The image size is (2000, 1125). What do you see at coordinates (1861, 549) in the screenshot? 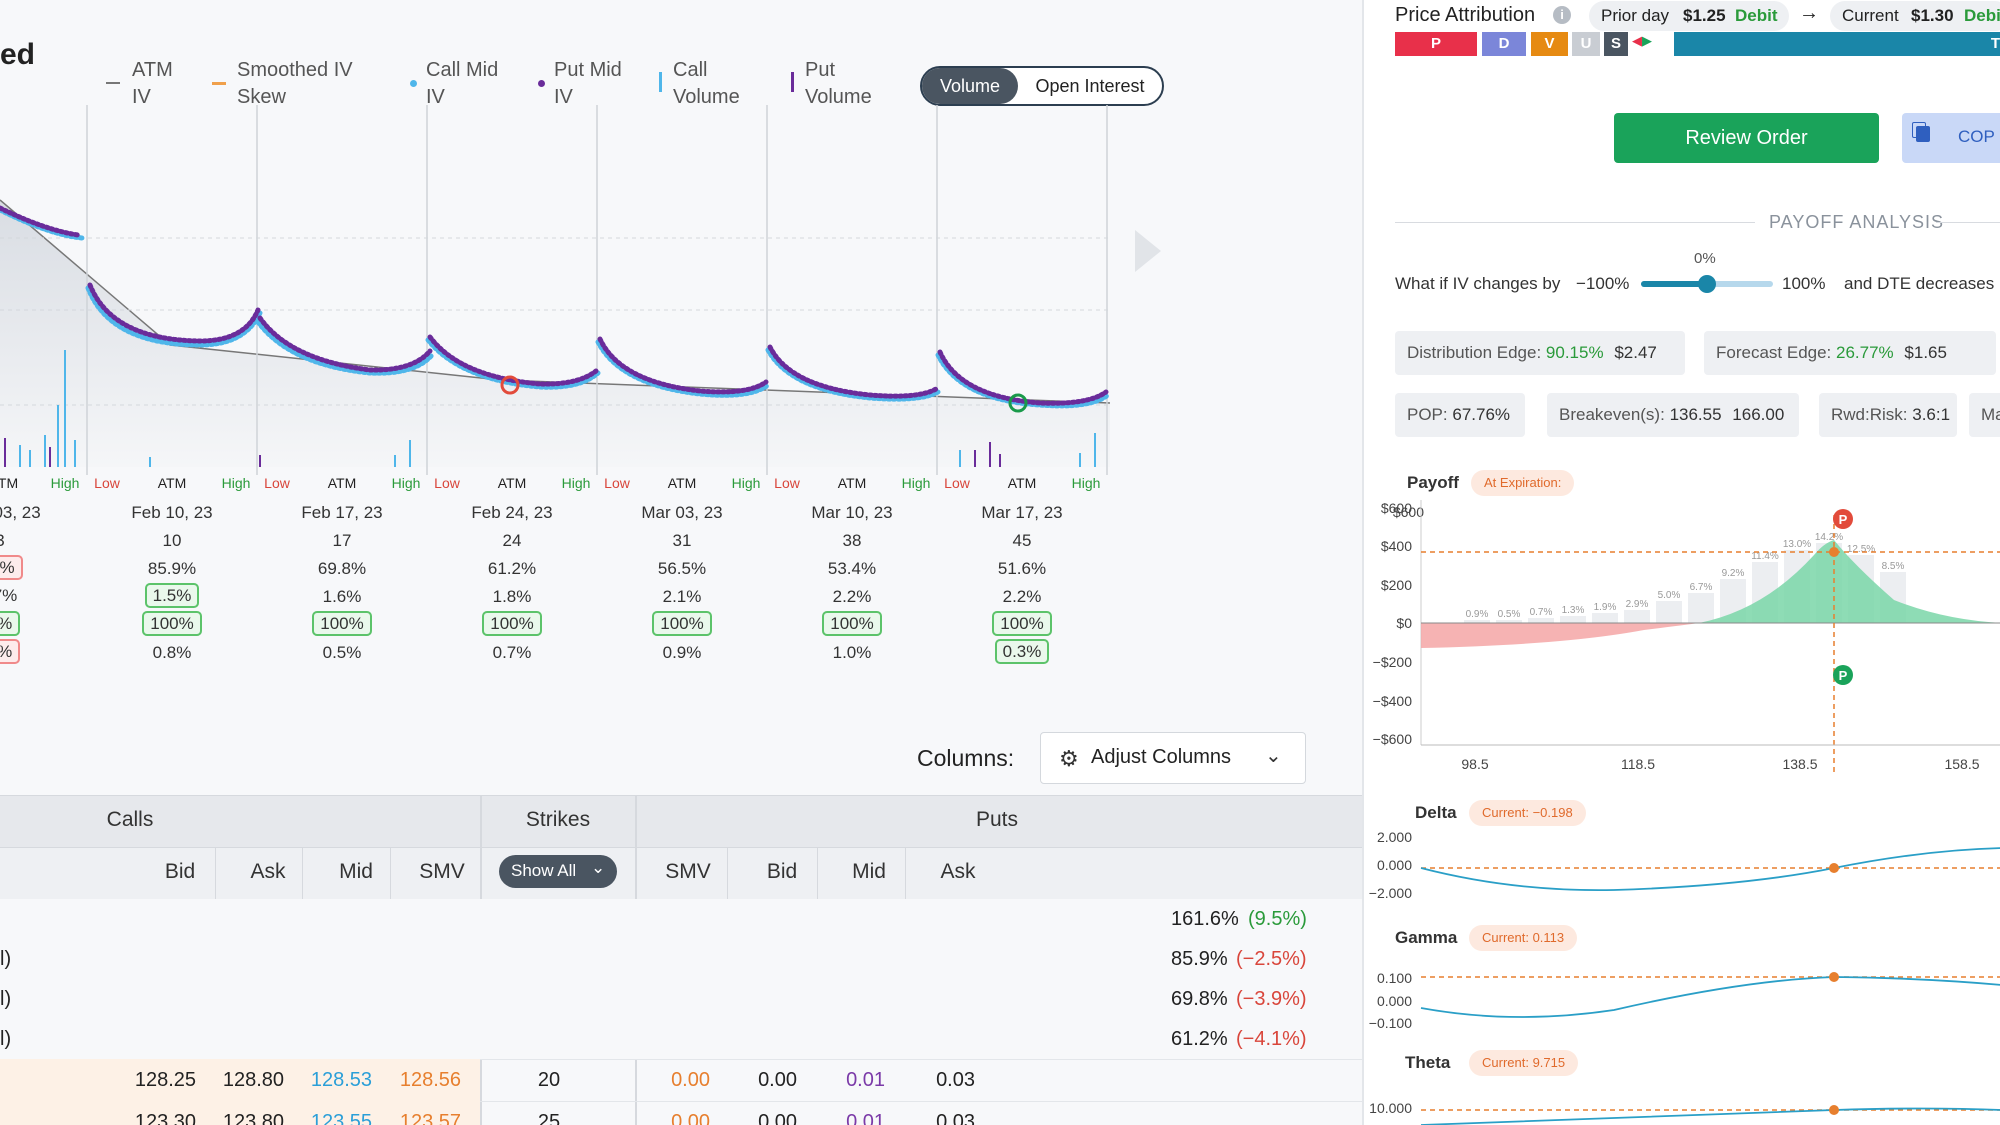
I see `bar-label: 12.5%` at bounding box center [1861, 549].